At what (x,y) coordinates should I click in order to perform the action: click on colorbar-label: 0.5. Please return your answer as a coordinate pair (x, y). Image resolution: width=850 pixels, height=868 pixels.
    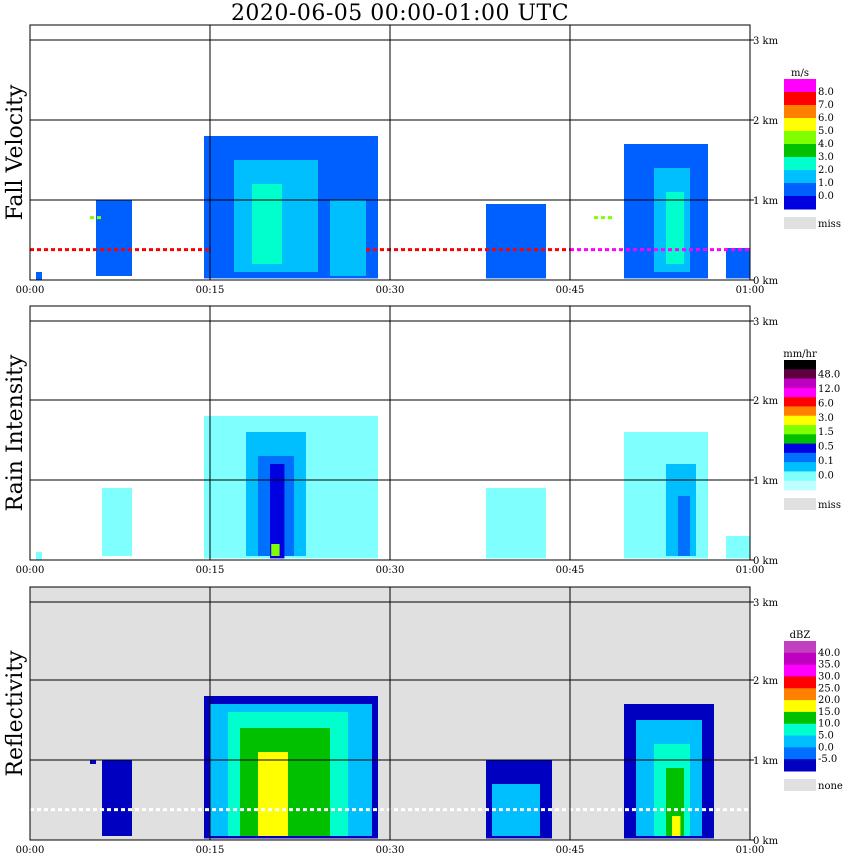
    Looking at the image, I should click on (826, 447).